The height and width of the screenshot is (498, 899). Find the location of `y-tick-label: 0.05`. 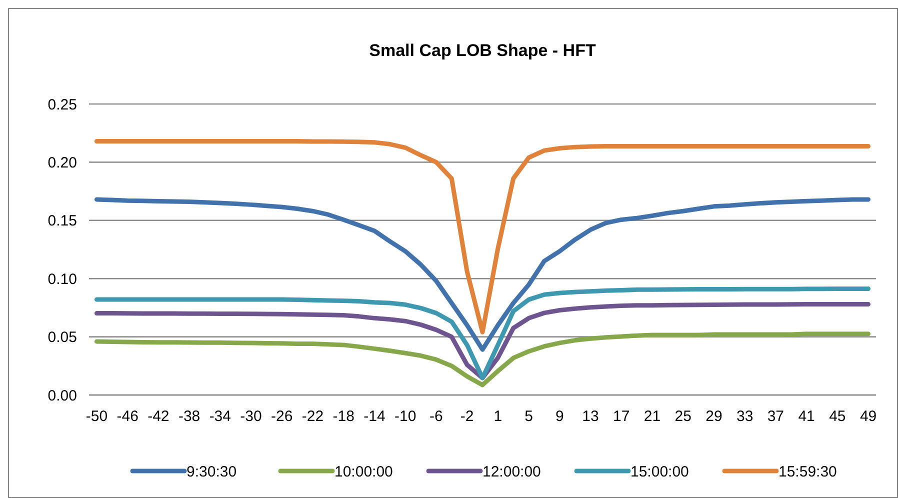

y-tick-label: 0.05 is located at coordinates (62, 337).